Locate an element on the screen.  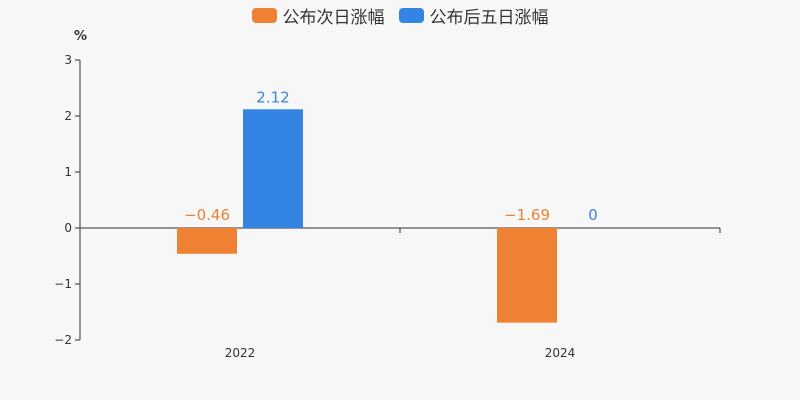
legend-swatch-five-day is located at coordinates (411, 15).